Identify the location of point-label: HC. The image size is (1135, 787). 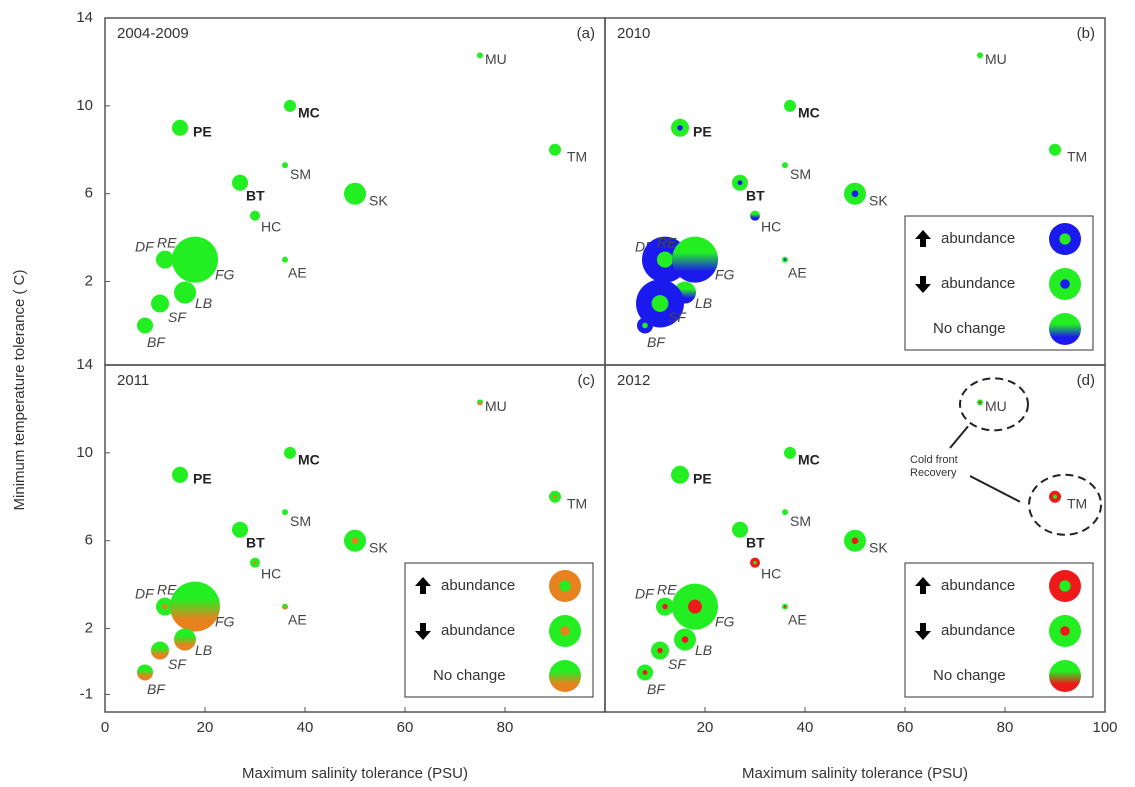
(271, 573).